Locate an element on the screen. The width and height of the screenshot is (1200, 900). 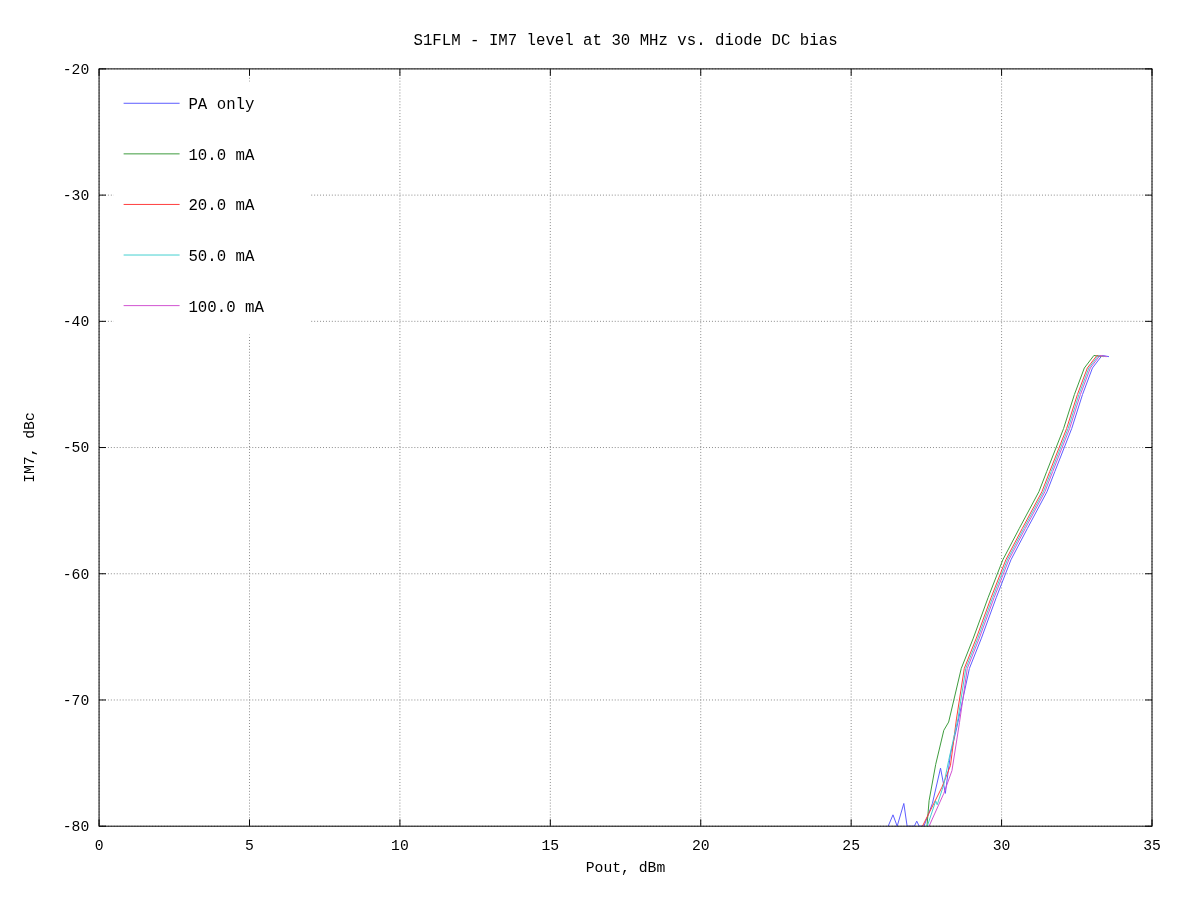
x-tick-label: 10 is located at coordinates (400, 845).